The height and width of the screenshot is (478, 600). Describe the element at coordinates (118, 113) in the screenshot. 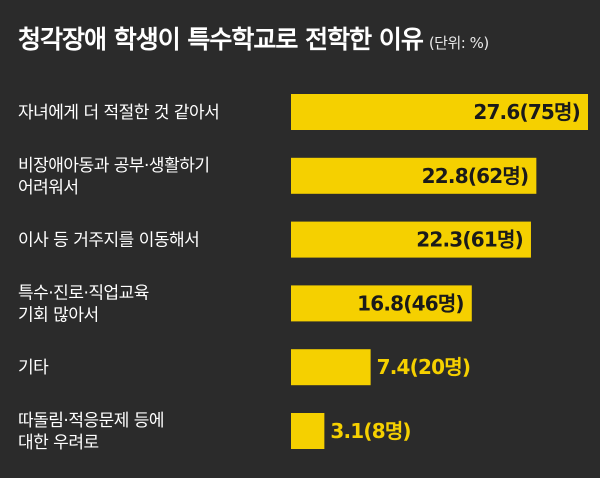

I see `category-label: 자녀에게 더 적절한 것 같아서` at that location.